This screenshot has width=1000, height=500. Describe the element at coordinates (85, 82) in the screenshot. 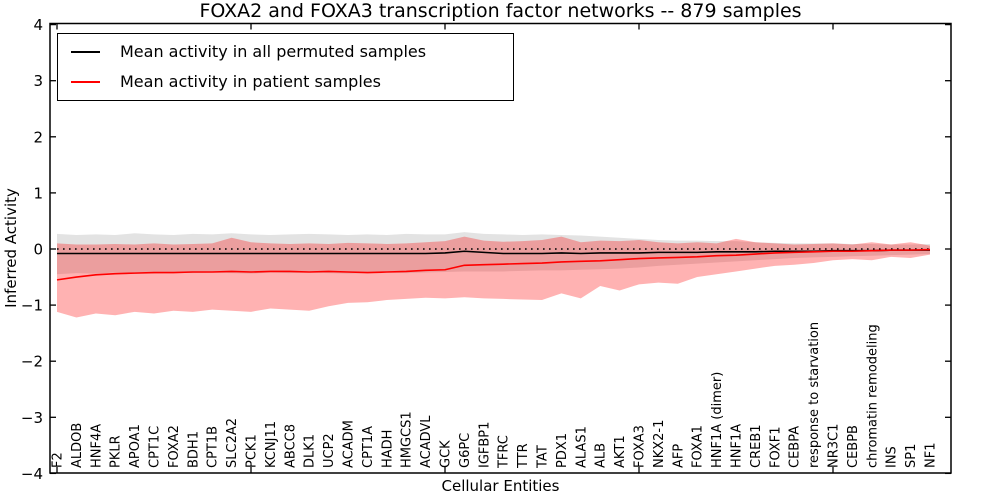

I see `legend-line-swatch-patient` at that location.